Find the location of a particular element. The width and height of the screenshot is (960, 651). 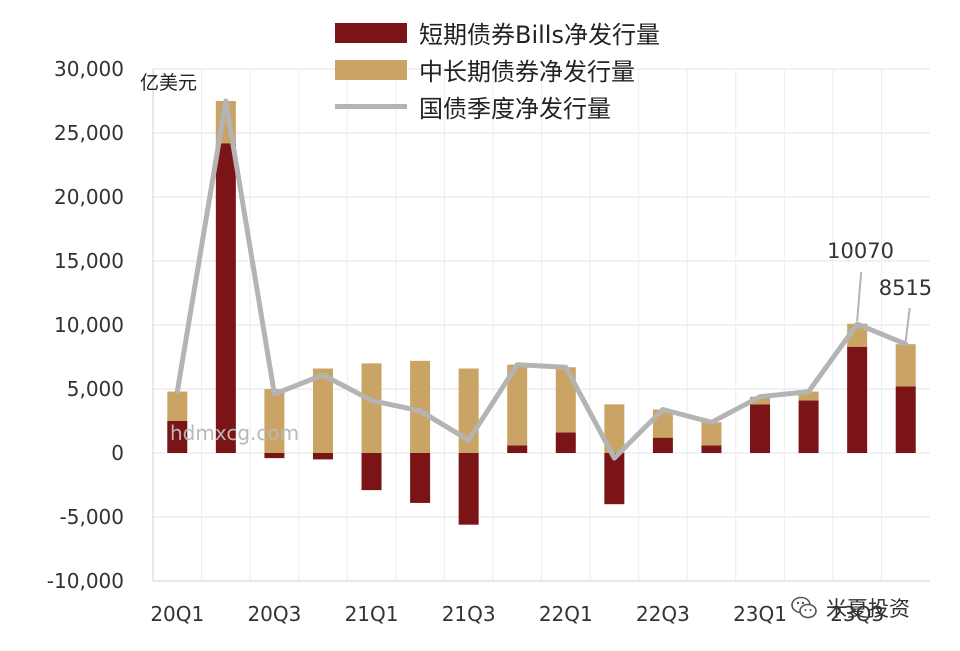

x-tick-label: 23Q3 is located at coordinates (857, 614).